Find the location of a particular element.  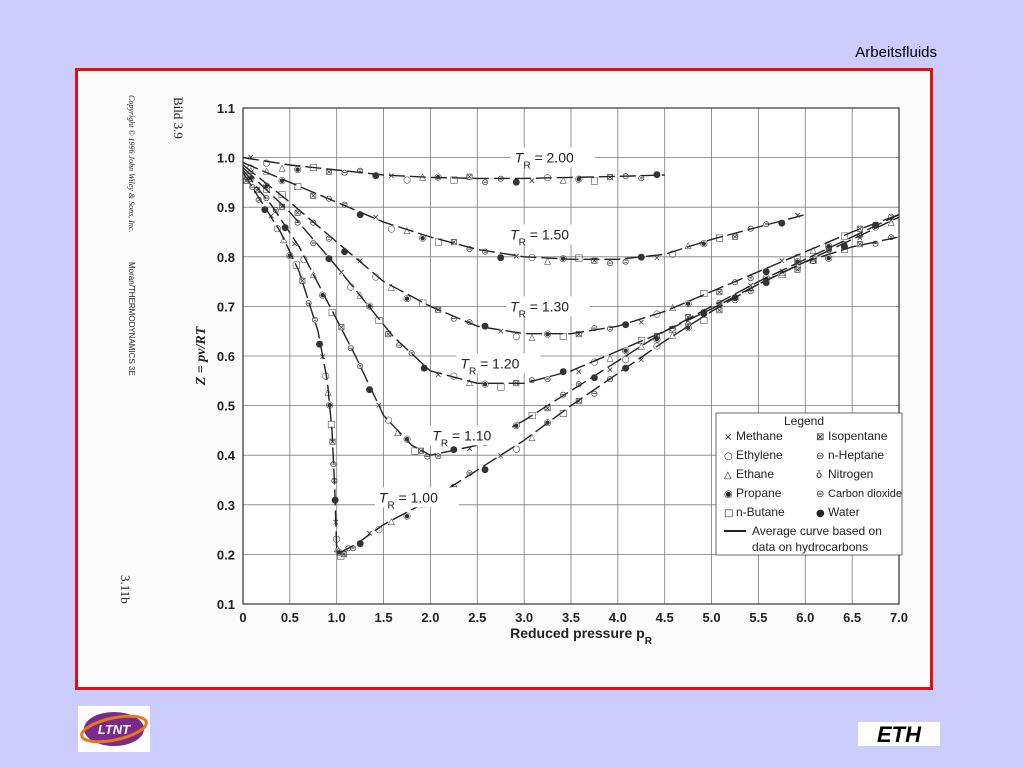

y-tick-label: 0.5 is located at coordinates (226, 406).